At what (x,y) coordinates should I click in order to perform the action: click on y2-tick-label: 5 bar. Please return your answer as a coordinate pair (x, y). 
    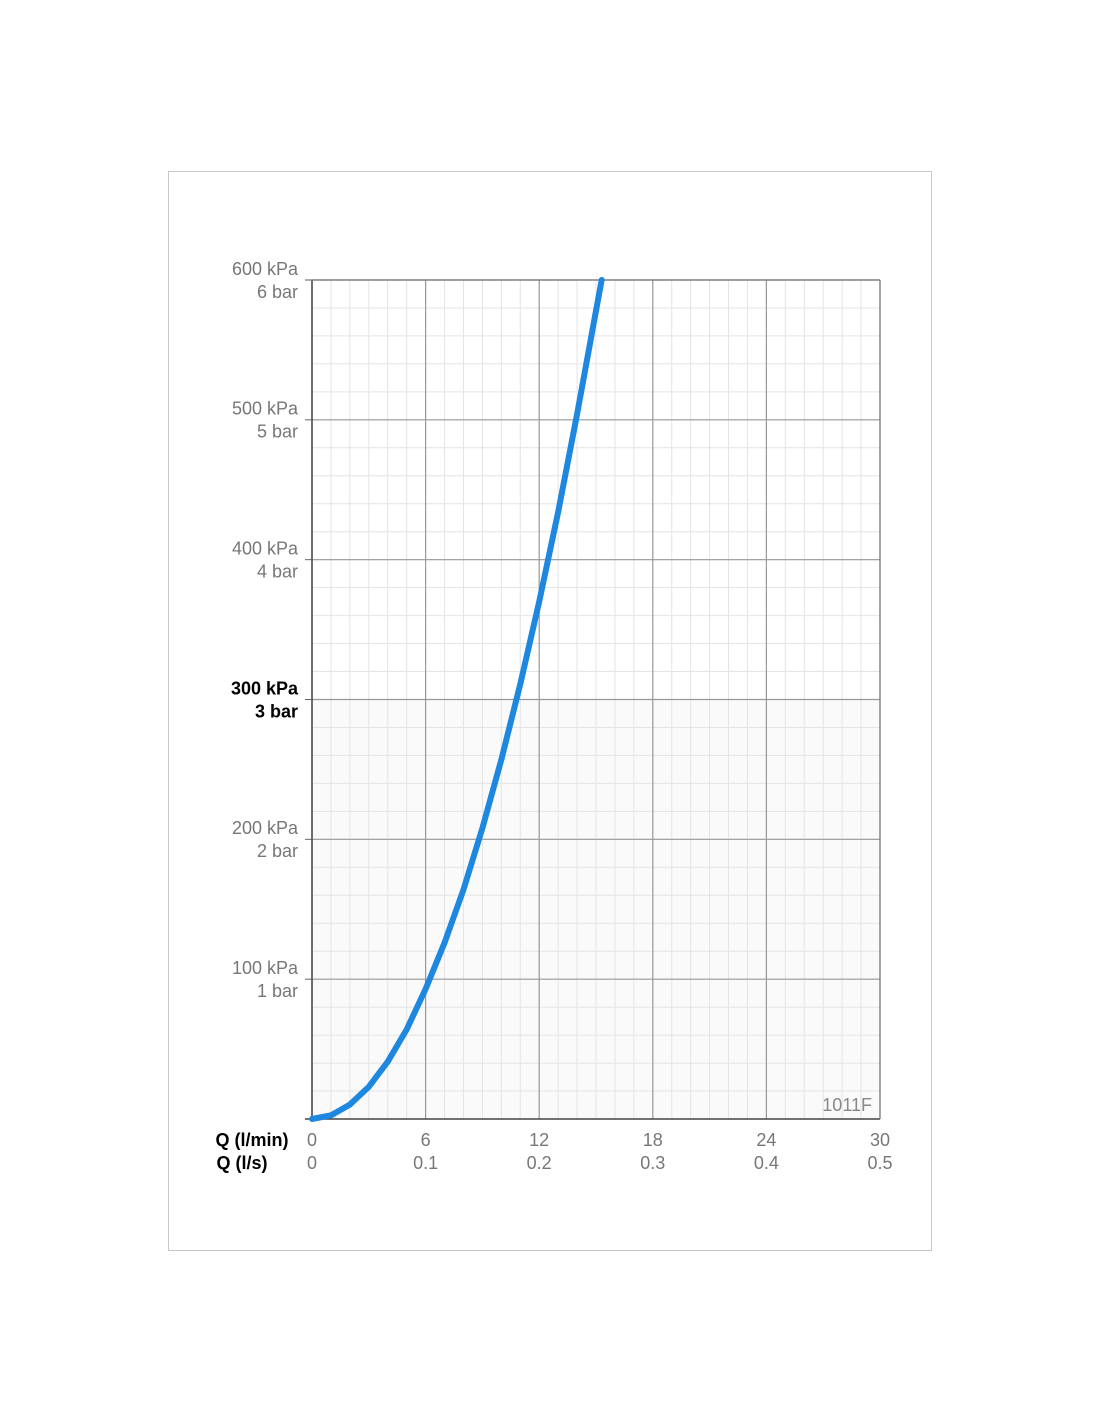
    Looking at the image, I should click on (277, 432).